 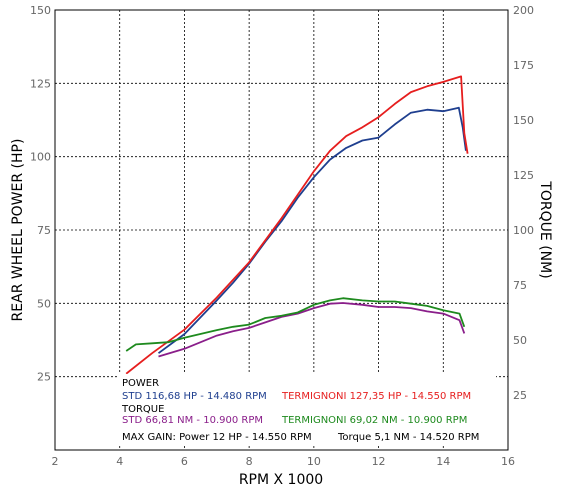 I want to click on x-tick-label: 10, so click(x=314, y=461).